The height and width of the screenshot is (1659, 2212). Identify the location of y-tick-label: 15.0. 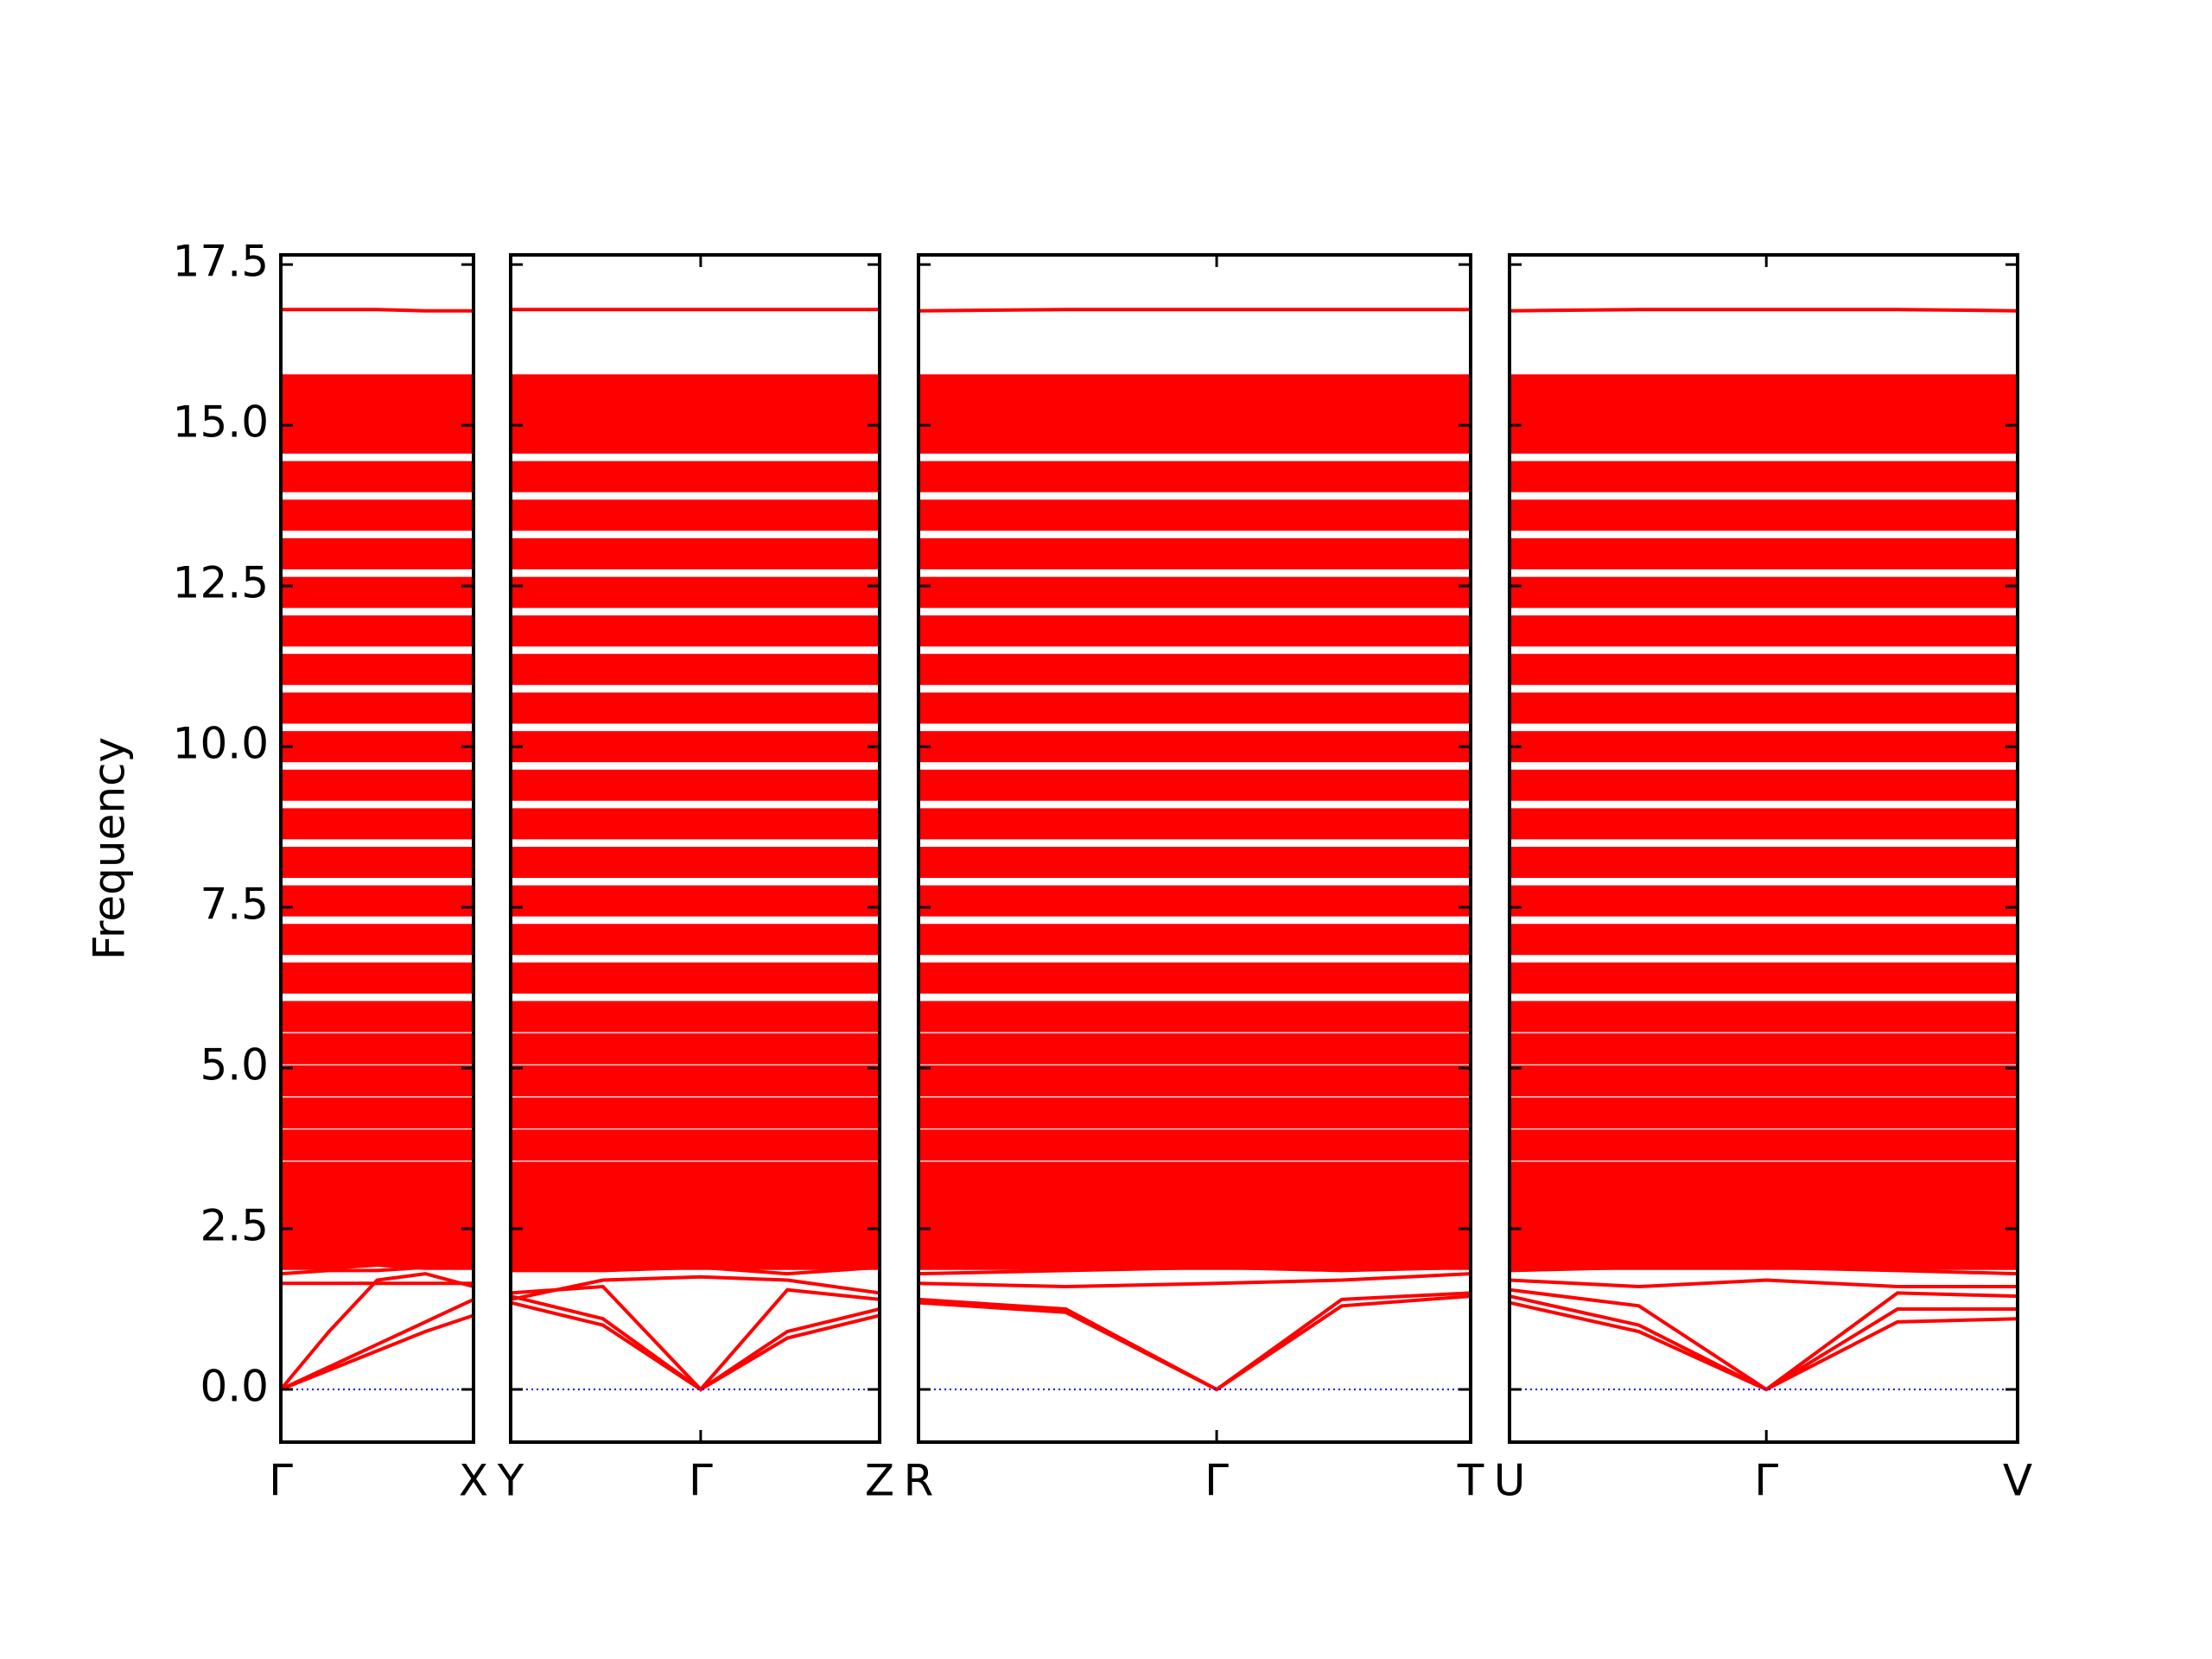
(221, 422).